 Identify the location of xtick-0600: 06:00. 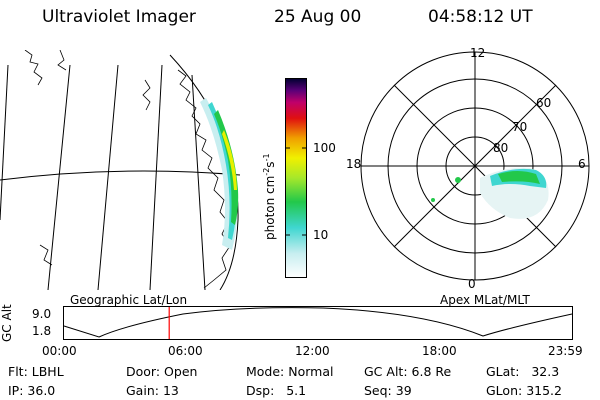
(185, 351).